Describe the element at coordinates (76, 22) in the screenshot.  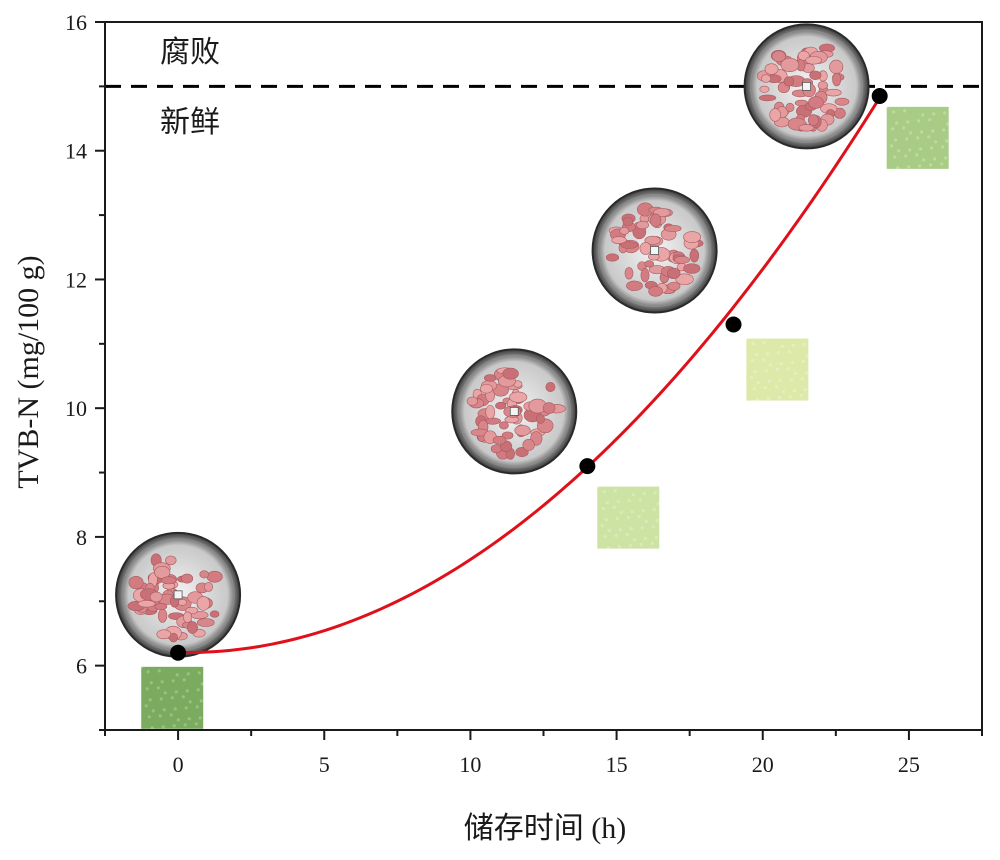
I see `y-tick-label: 16` at that location.